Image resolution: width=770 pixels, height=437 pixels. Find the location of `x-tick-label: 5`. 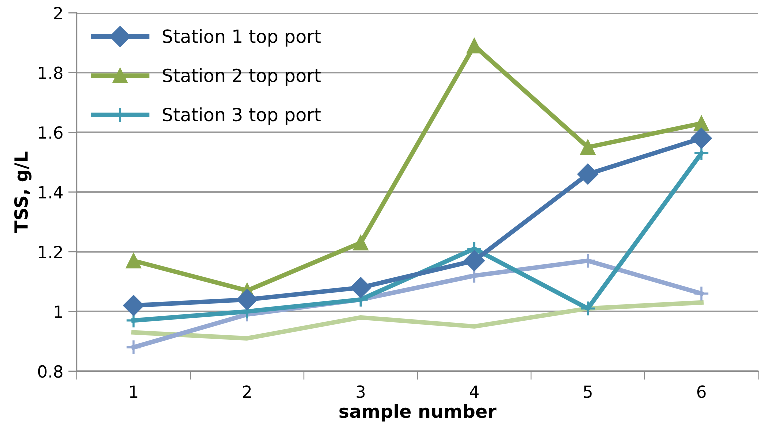

x-tick-label: 5 is located at coordinates (588, 392).